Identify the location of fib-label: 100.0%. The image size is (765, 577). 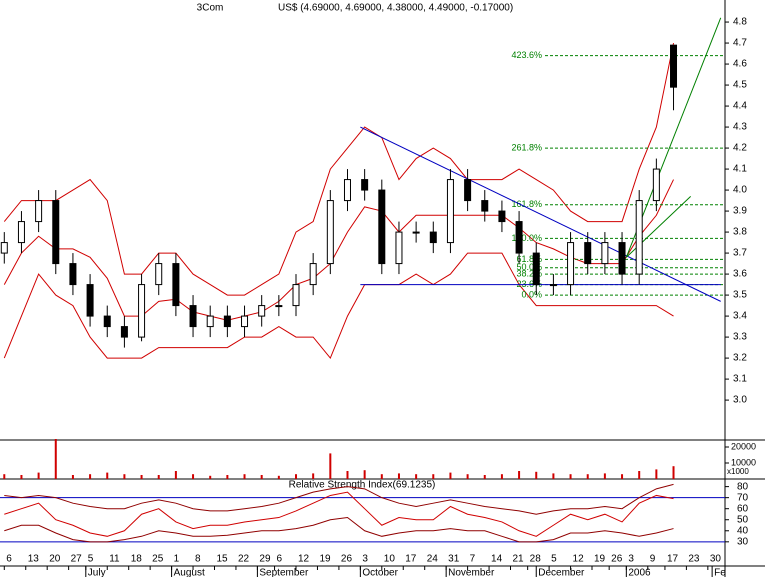
(526, 238).